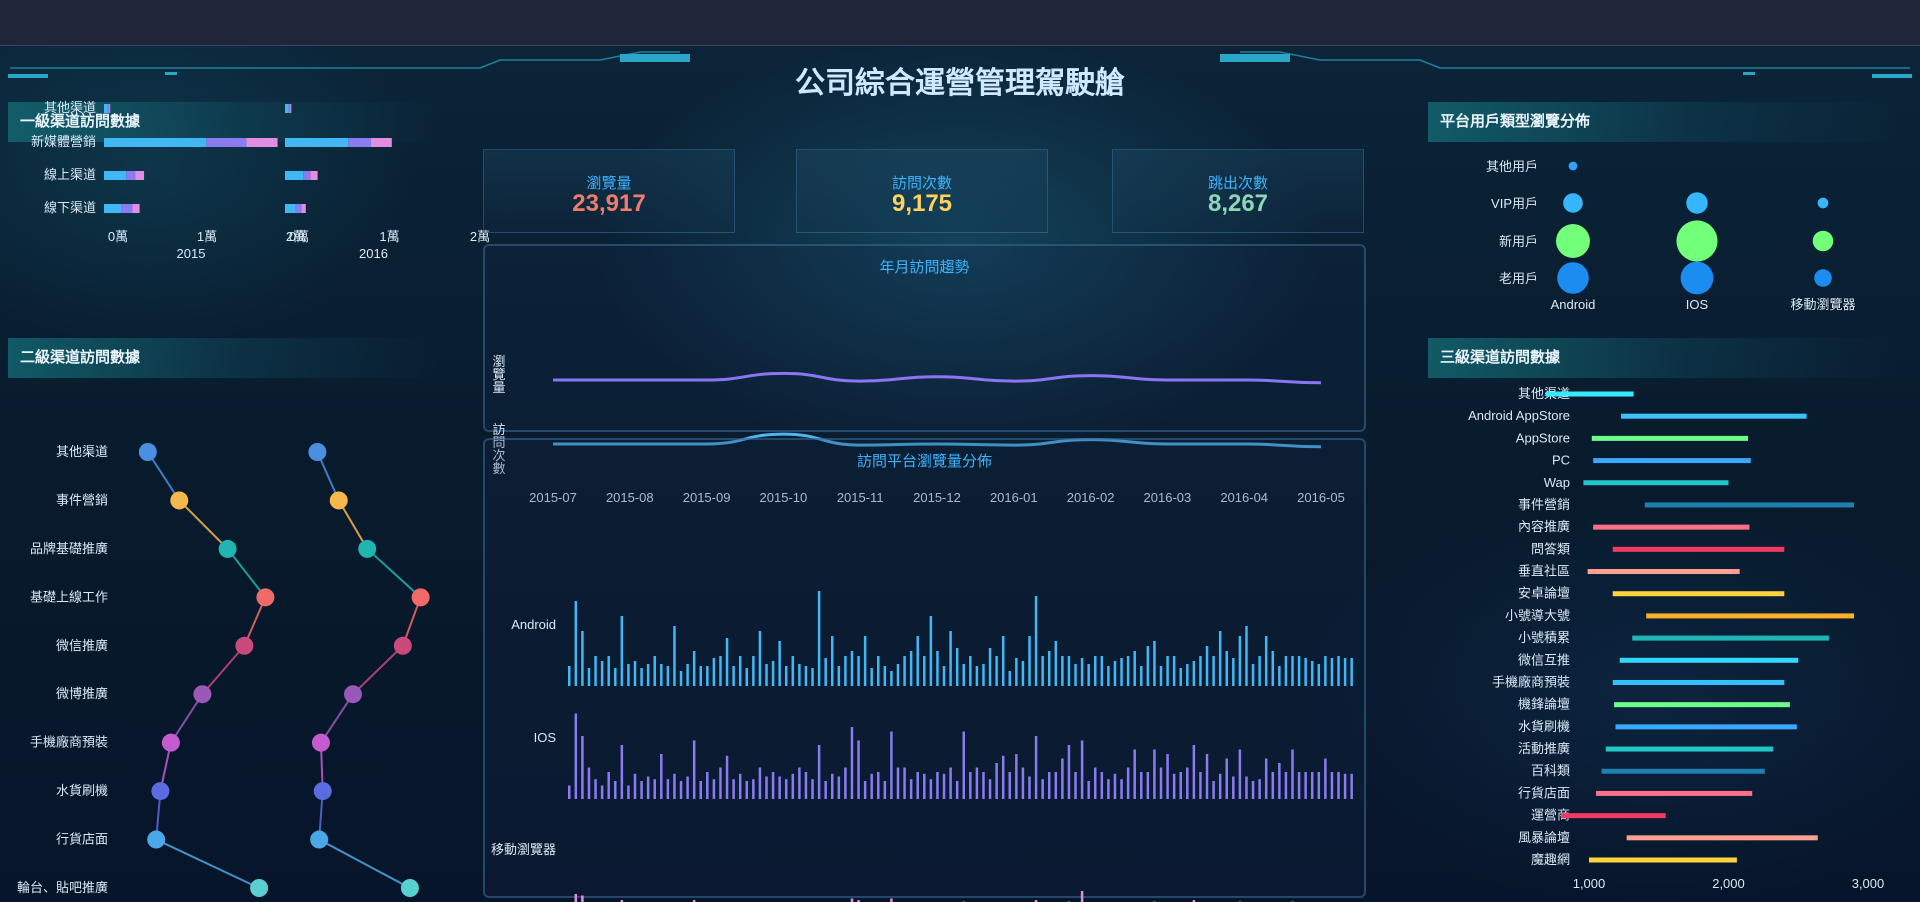 This screenshot has height=902, width=1920. I want to click on trend-chart-title: 年月訪問趨勢, so click(924, 267).